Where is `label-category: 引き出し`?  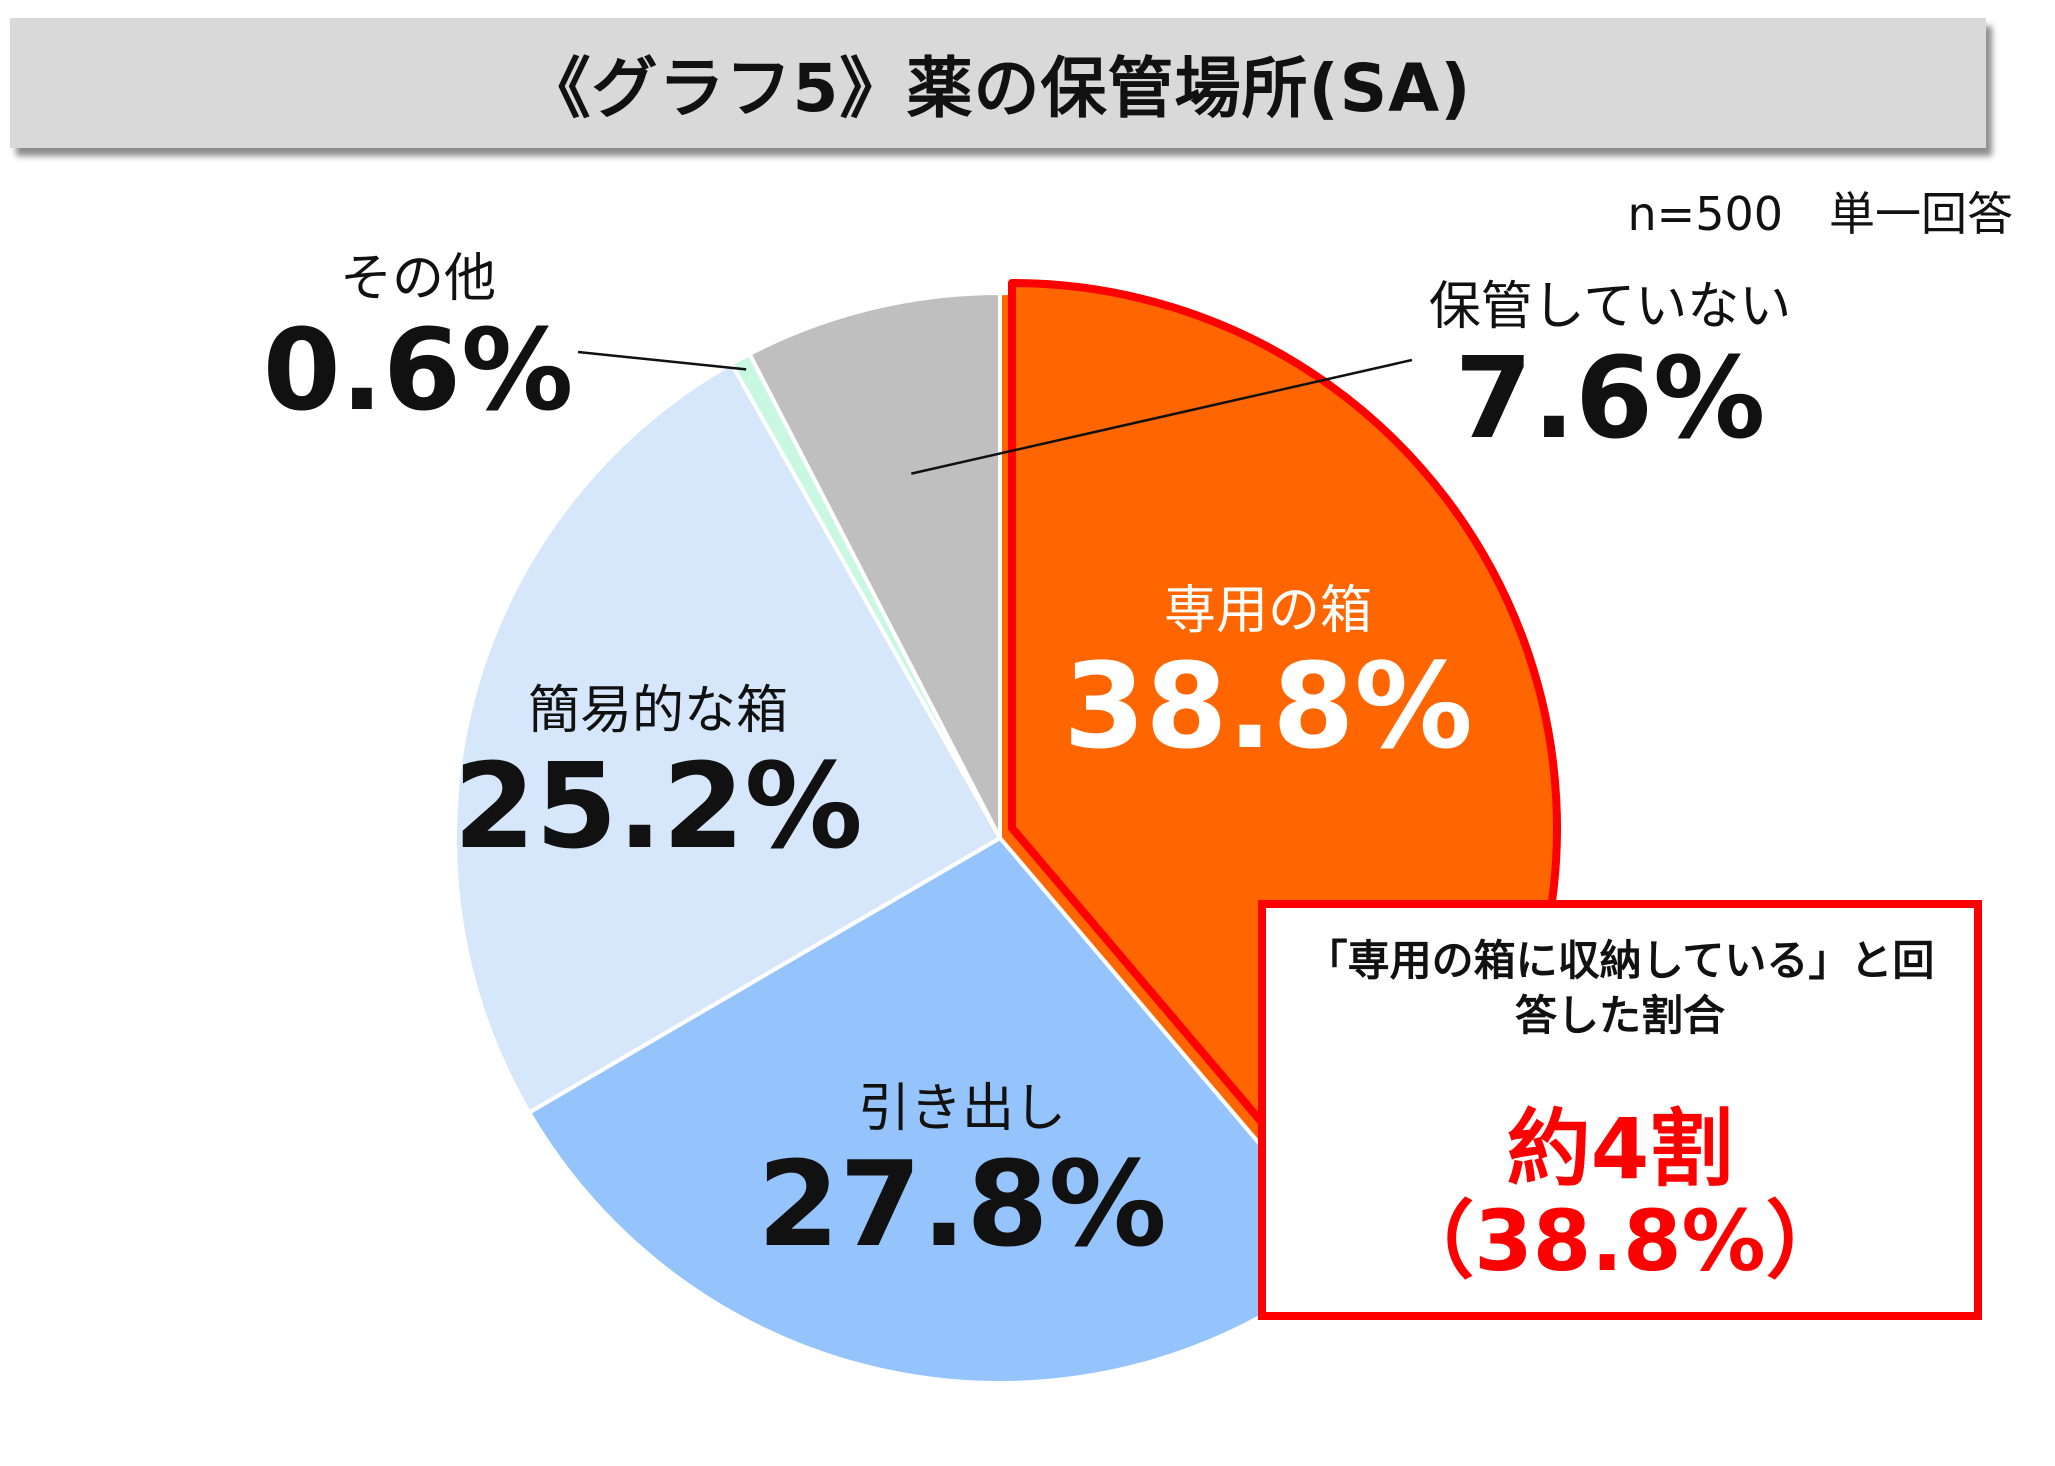
label-category: 引き出し is located at coordinates (961, 1109).